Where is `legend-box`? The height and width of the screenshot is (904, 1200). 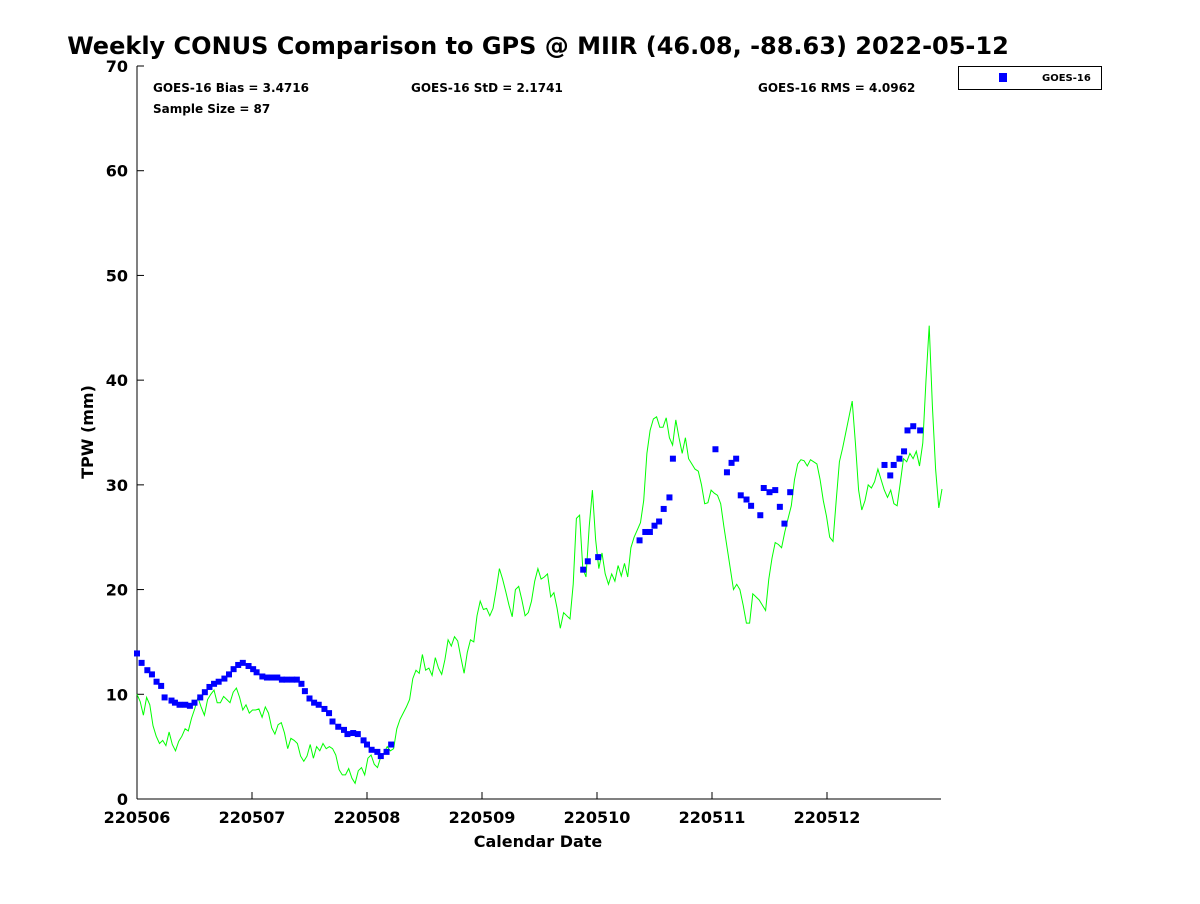
legend-box is located at coordinates (1030, 78).